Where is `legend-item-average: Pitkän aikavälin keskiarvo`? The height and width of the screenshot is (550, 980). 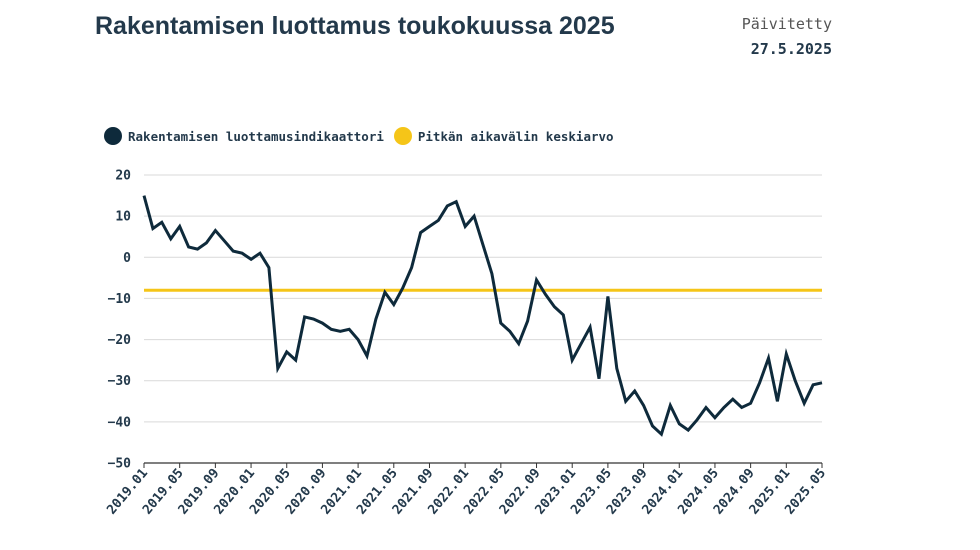
legend-item-average: Pitkän aikavälin keskiarvo is located at coordinates (503, 136).